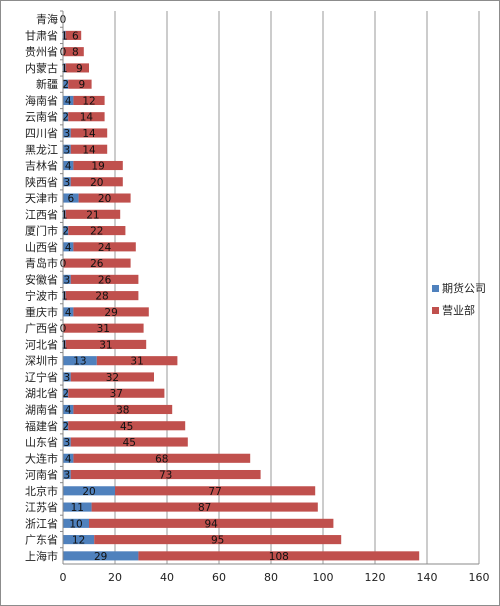 The width and height of the screenshot is (500, 606). I want to click on category-label: 天津市, so click(41, 198).